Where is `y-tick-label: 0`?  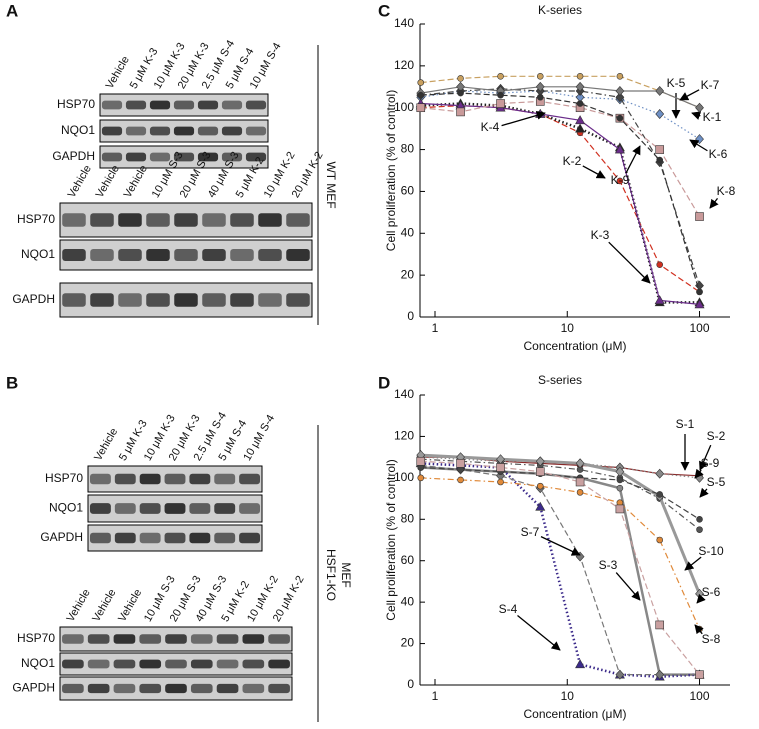 y-tick-label: 0 is located at coordinates (410, 316).